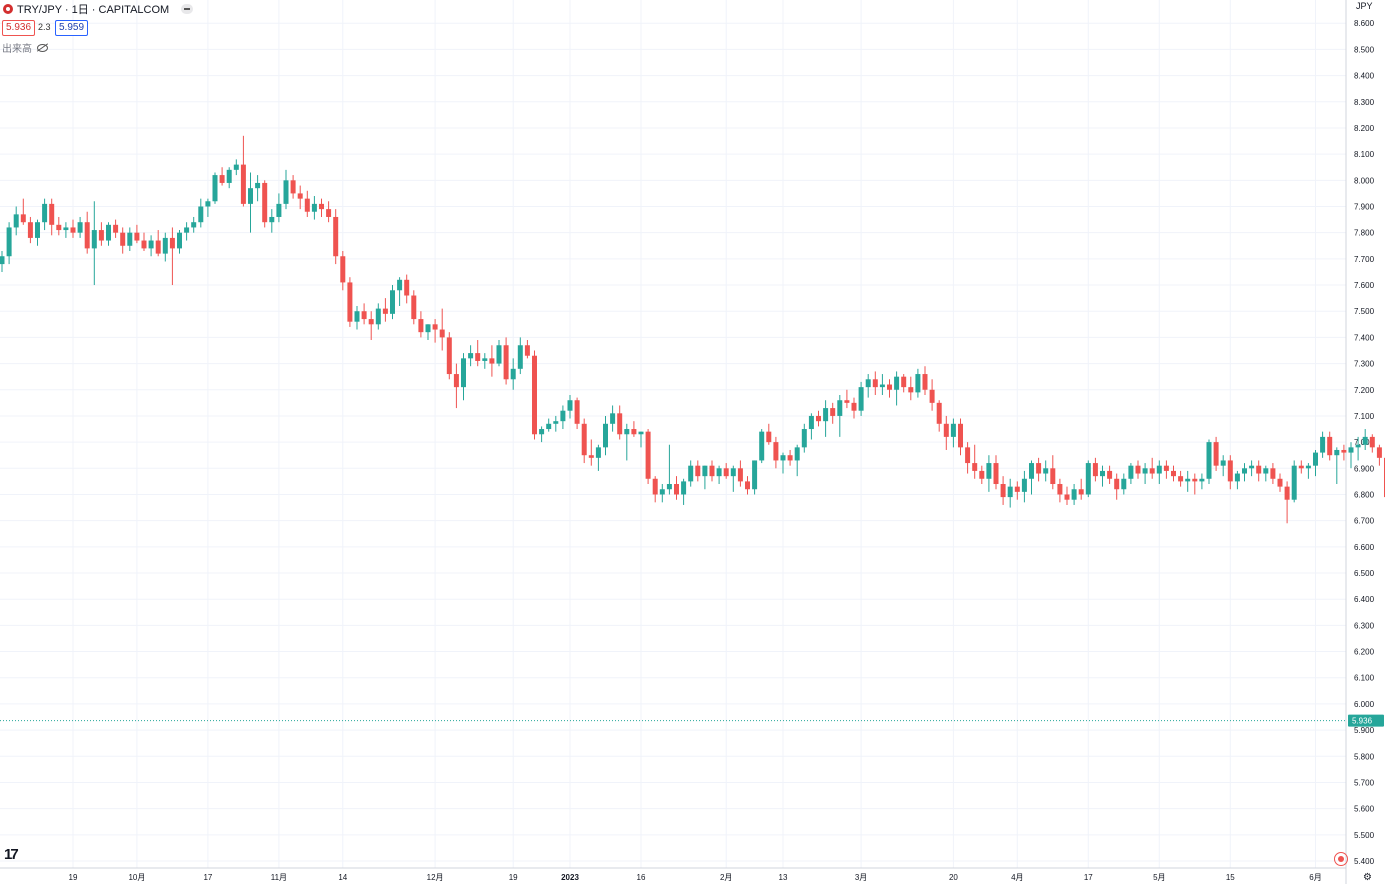 Image resolution: width=1385 pixels, height=884 pixels. I want to click on x-tick-label: 6月, so click(1315, 877).